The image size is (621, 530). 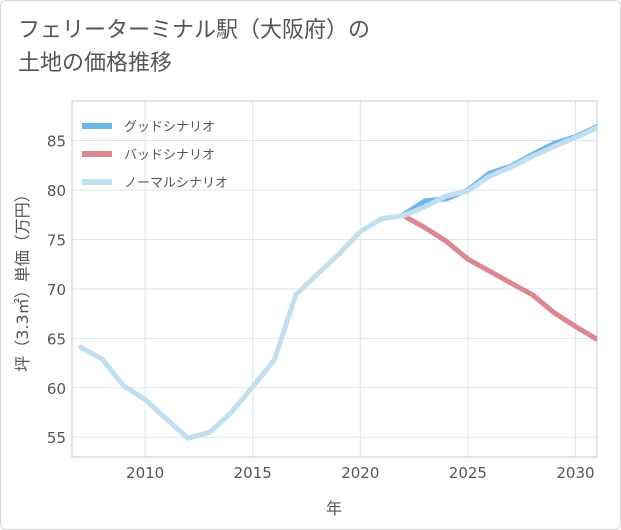 I want to click on chart-title: フェリーターミナル駅（大阪府）の 土地の価格推移, so click(x=228, y=47).